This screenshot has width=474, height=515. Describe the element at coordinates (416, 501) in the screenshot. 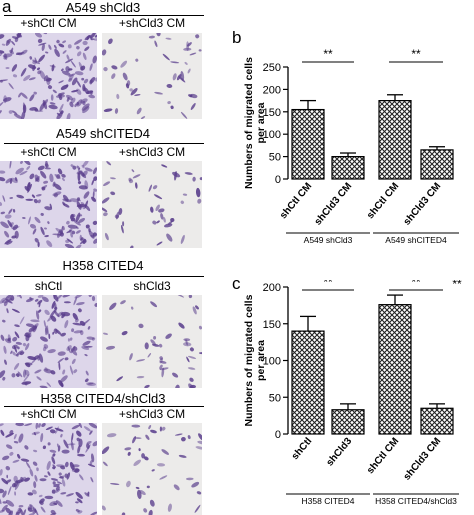

I see `group-label: H358 CITED4/shCld3` at that location.